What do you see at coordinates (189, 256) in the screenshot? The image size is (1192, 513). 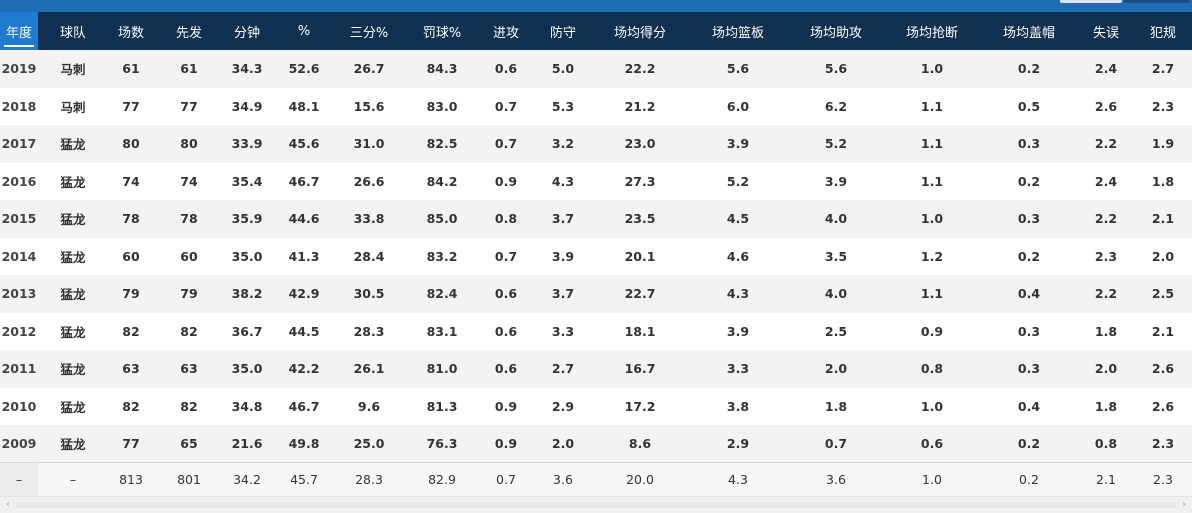 I see `cell-starts: 60` at bounding box center [189, 256].